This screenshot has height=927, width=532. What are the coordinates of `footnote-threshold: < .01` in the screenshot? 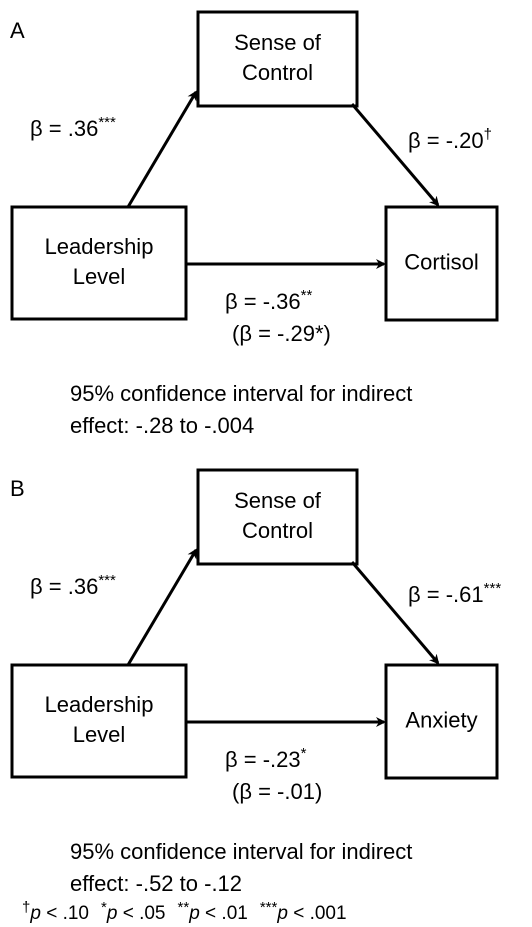 It's located at (224, 913).